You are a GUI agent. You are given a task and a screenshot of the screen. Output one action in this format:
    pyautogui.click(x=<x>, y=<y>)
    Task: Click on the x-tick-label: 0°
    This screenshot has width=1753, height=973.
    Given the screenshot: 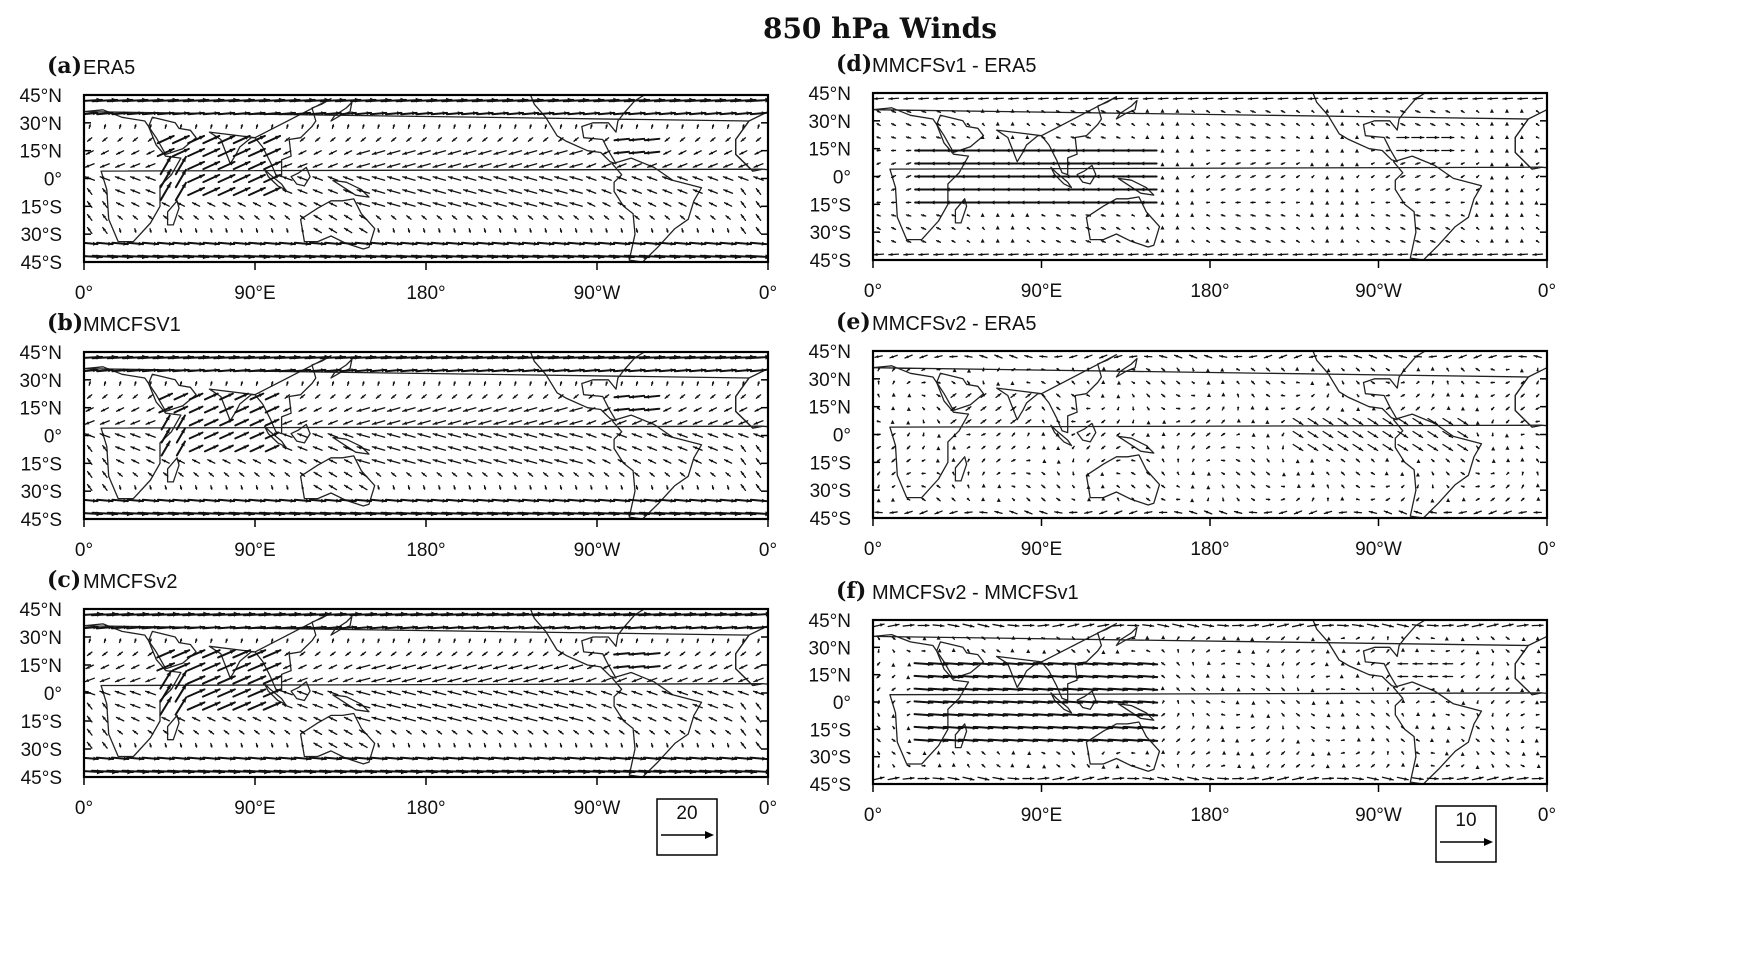 What is the action you would take?
    pyautogui.click(x=84, y=550)
    